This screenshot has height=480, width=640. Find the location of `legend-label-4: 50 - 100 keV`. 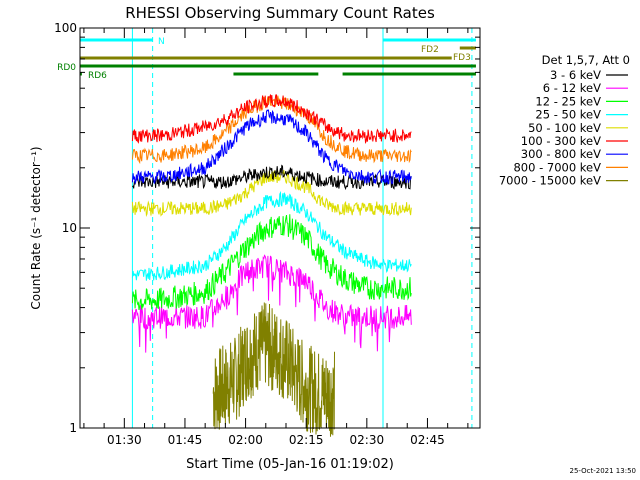

legend-label-4: 50 - 100 keV is located at coordinates (564, 128).